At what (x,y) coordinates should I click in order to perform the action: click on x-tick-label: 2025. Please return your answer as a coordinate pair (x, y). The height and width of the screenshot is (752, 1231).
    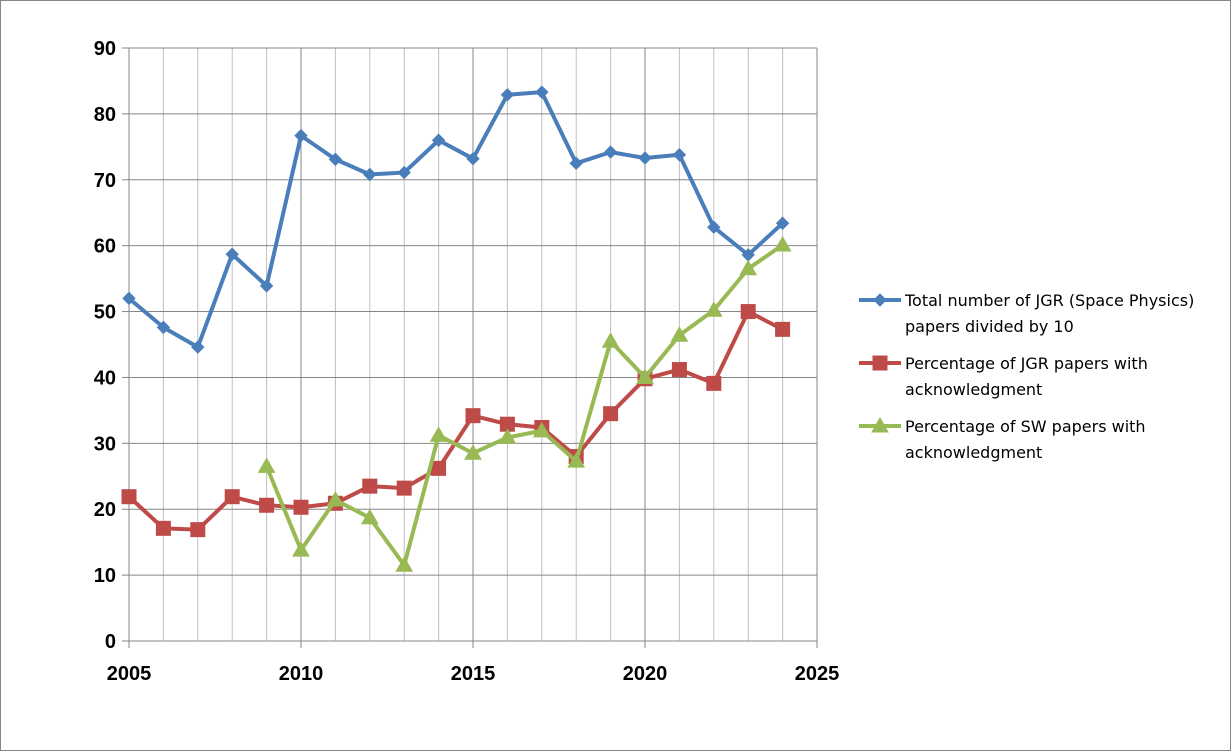
    Looking at the image, I should click on (817, 674).